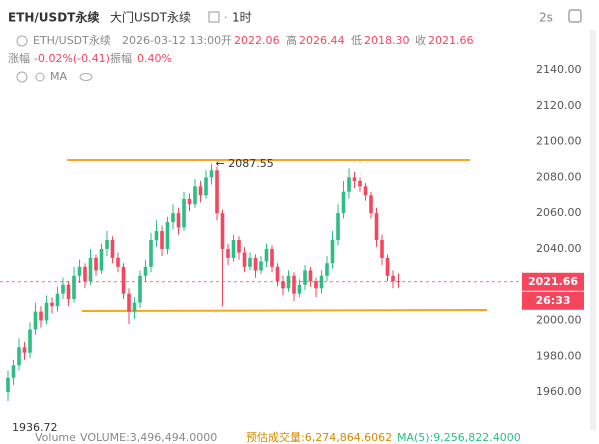 This screenshot has width=599, height=444. What do you see at coordinates (575, 16) in the screenshot?
I see `fullscreen-icon` at bounding box center [575, 16].